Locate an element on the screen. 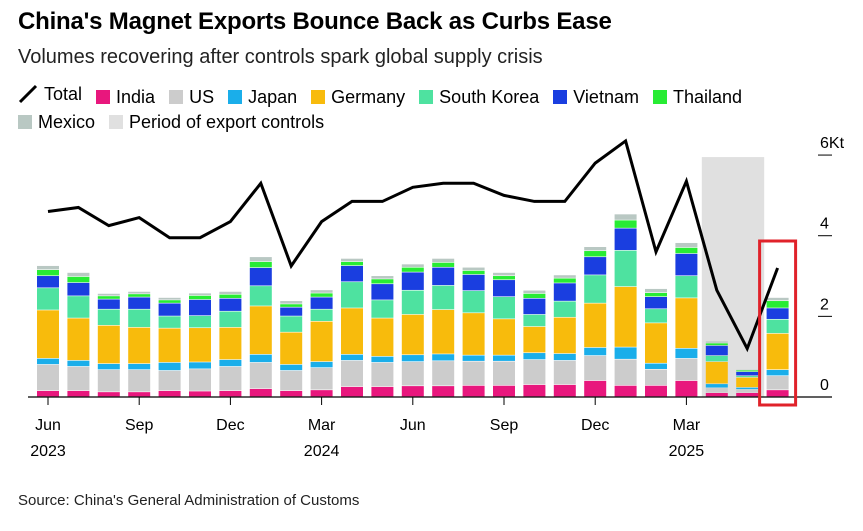 The image size is (863, 531). legend-item-south-korea: South Korea is located at coordinates (479, 97).